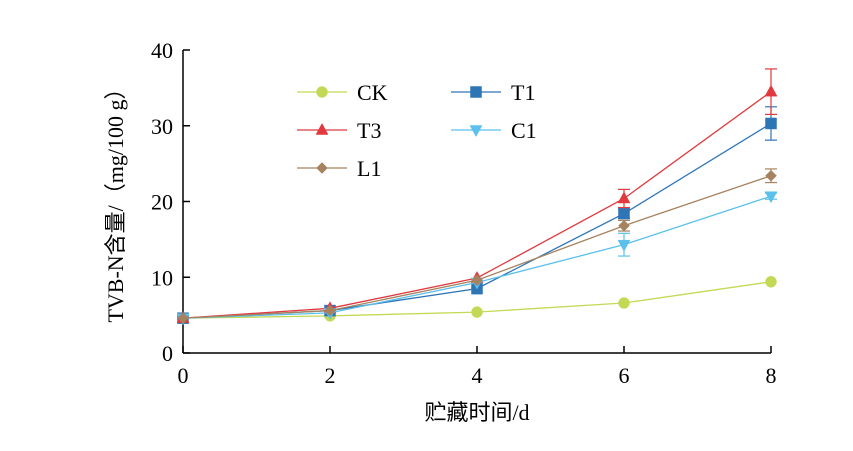  I want to click on legend-label: C1, so click(524, 130).